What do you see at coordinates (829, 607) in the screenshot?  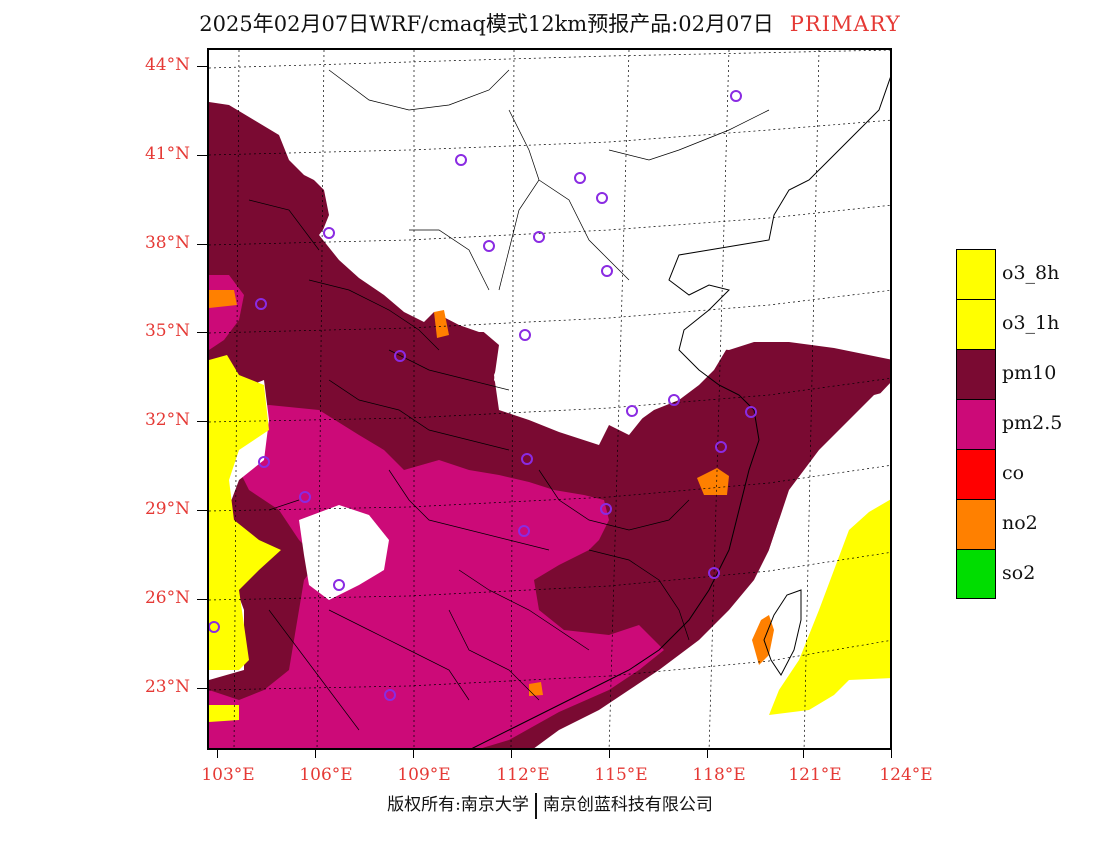 I see `o3-region-east` at bounding box center [829, 607].